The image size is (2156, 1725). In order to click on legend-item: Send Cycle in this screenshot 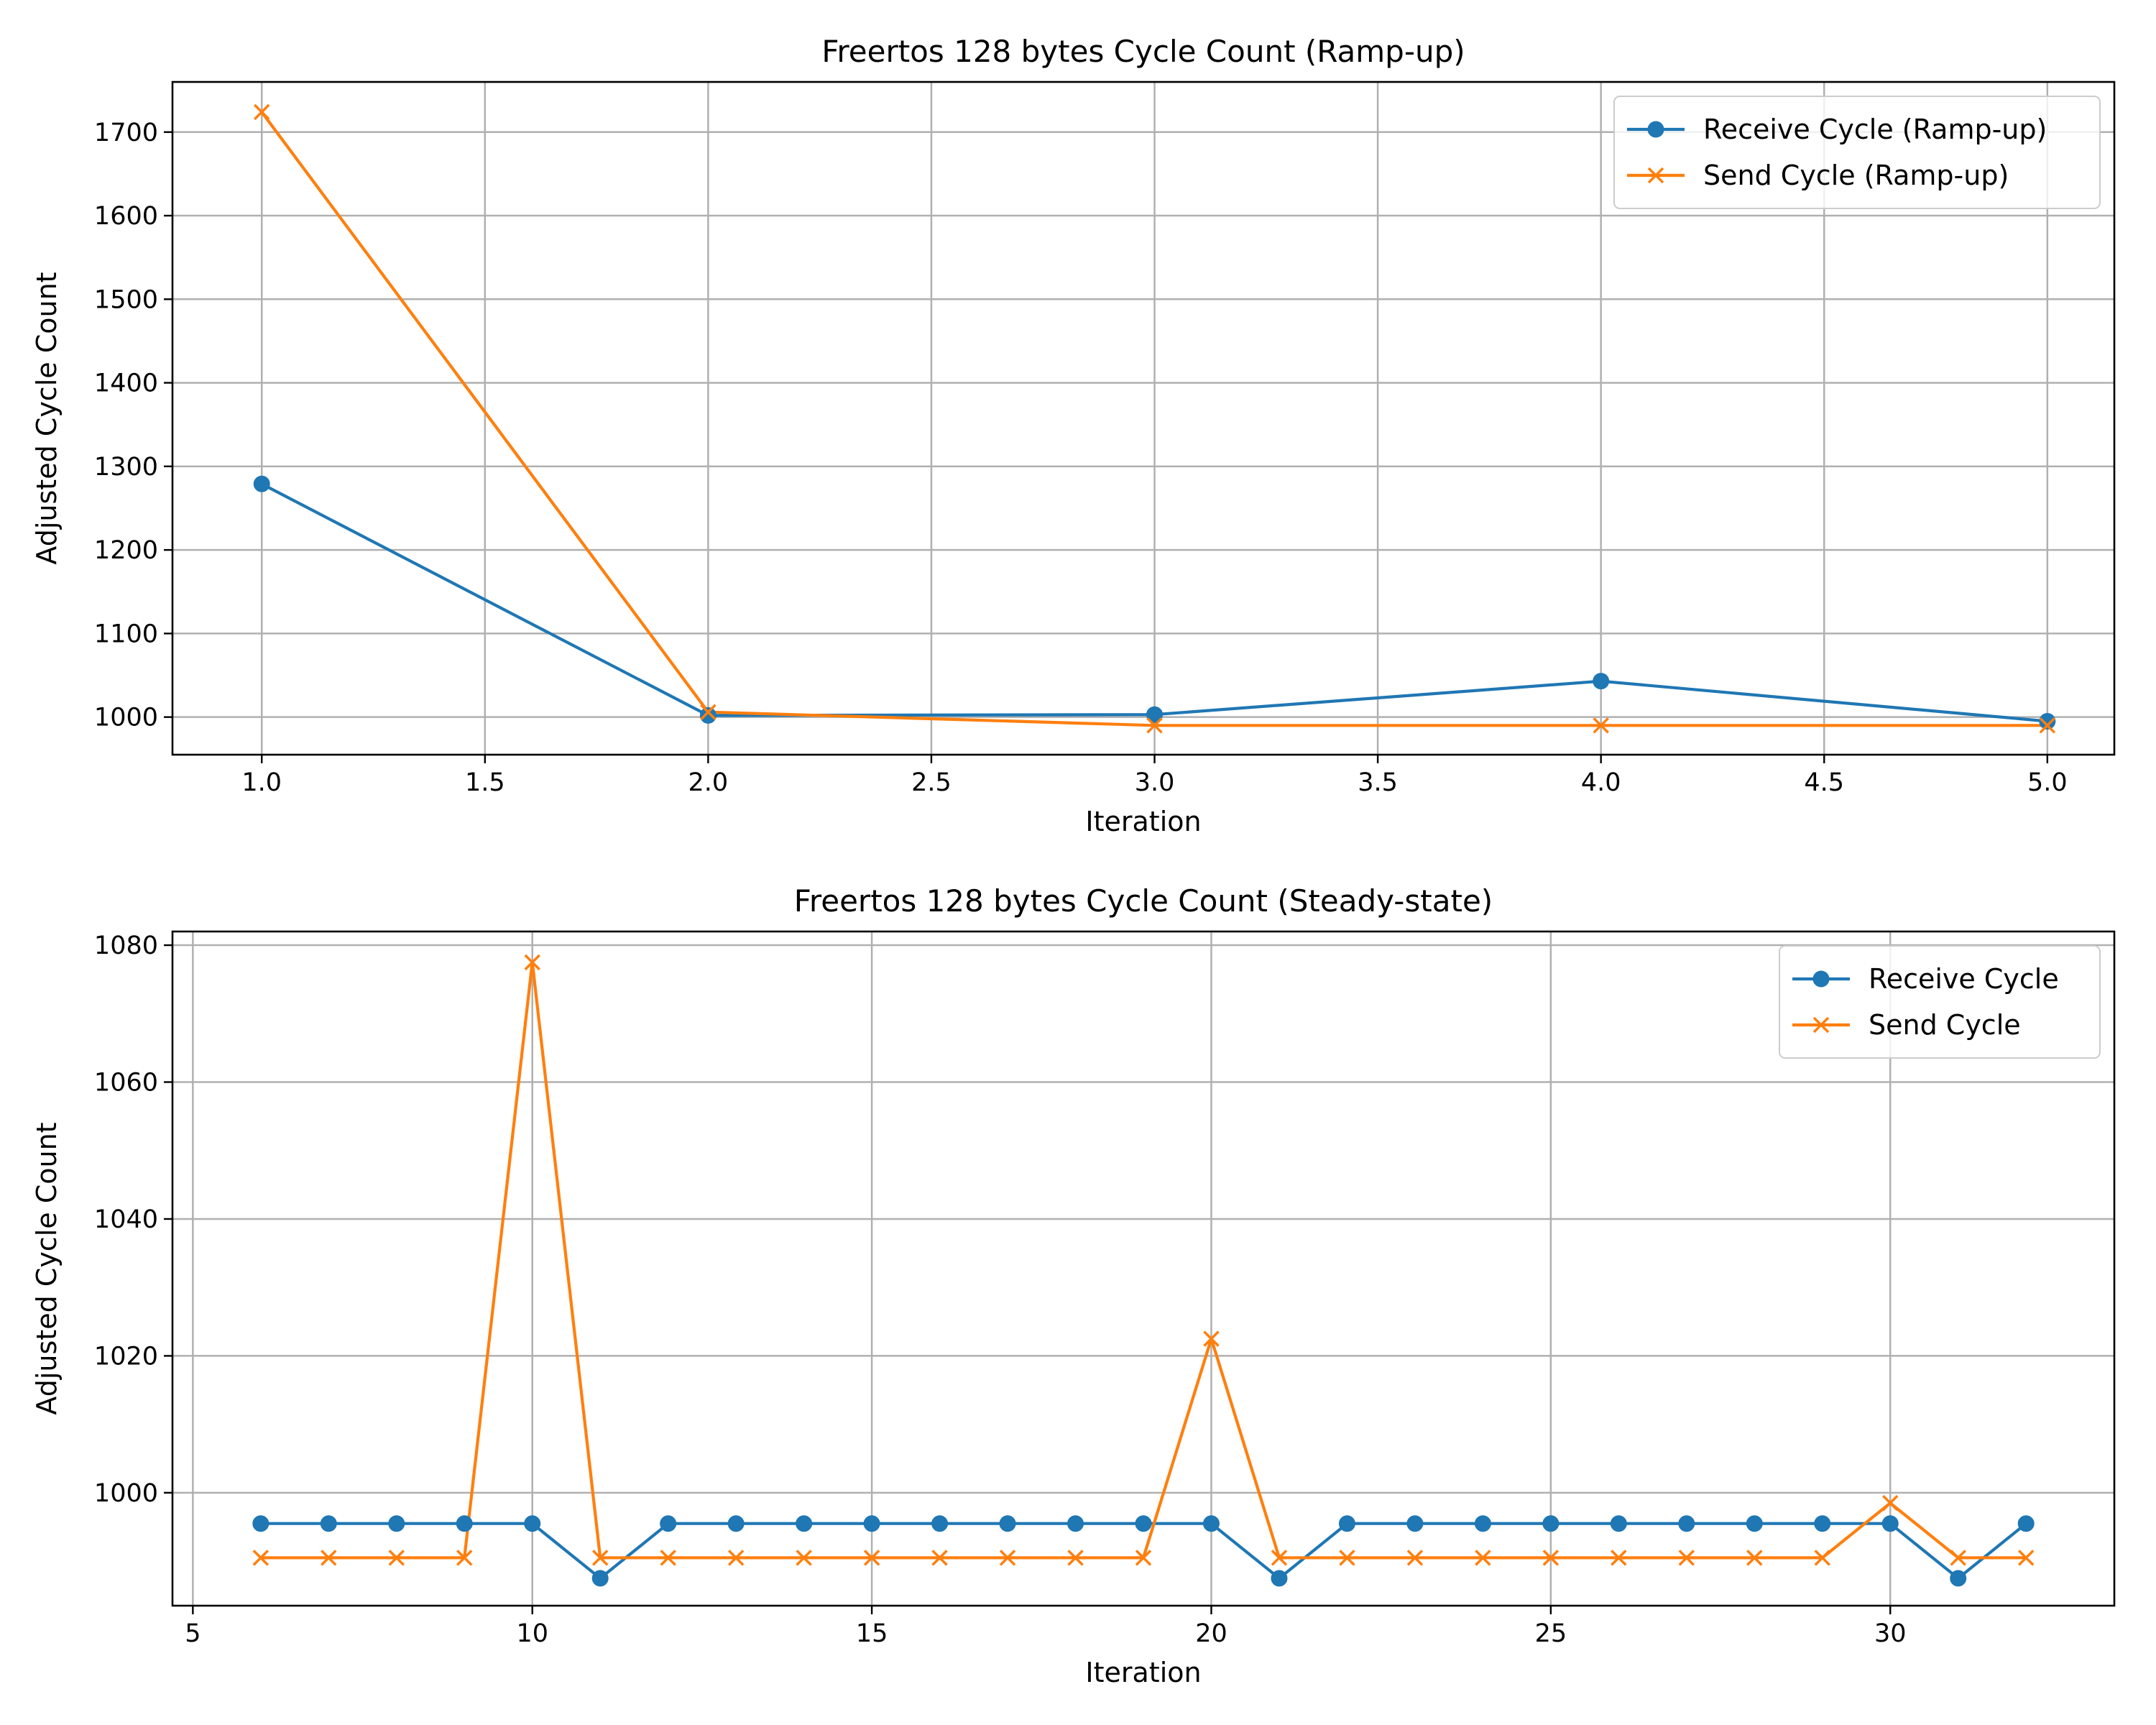, I will do `click(1906, 1025)`.